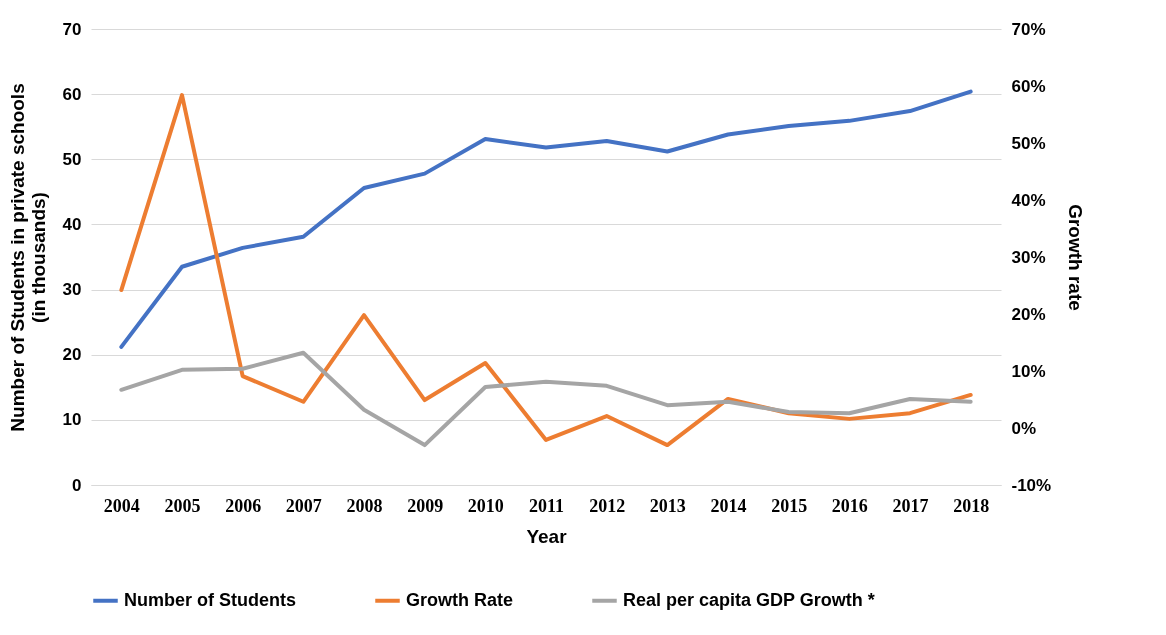 This screenshot has width=1166, height=635. I want to click on y2-tick-label: 40%, so click(1028, 200).